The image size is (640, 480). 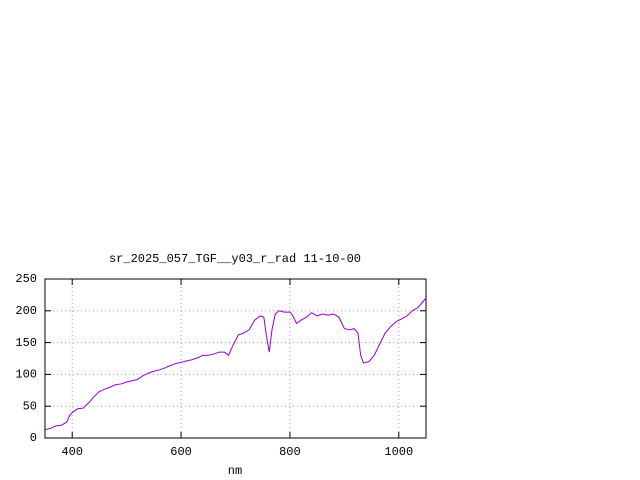 What do you see at coordinates (235, 259) in the screenshot?
I see `chart-title: sr_2025_057_TGF__y03_r_rad 11-10-00` at bounding box center [235, 259].